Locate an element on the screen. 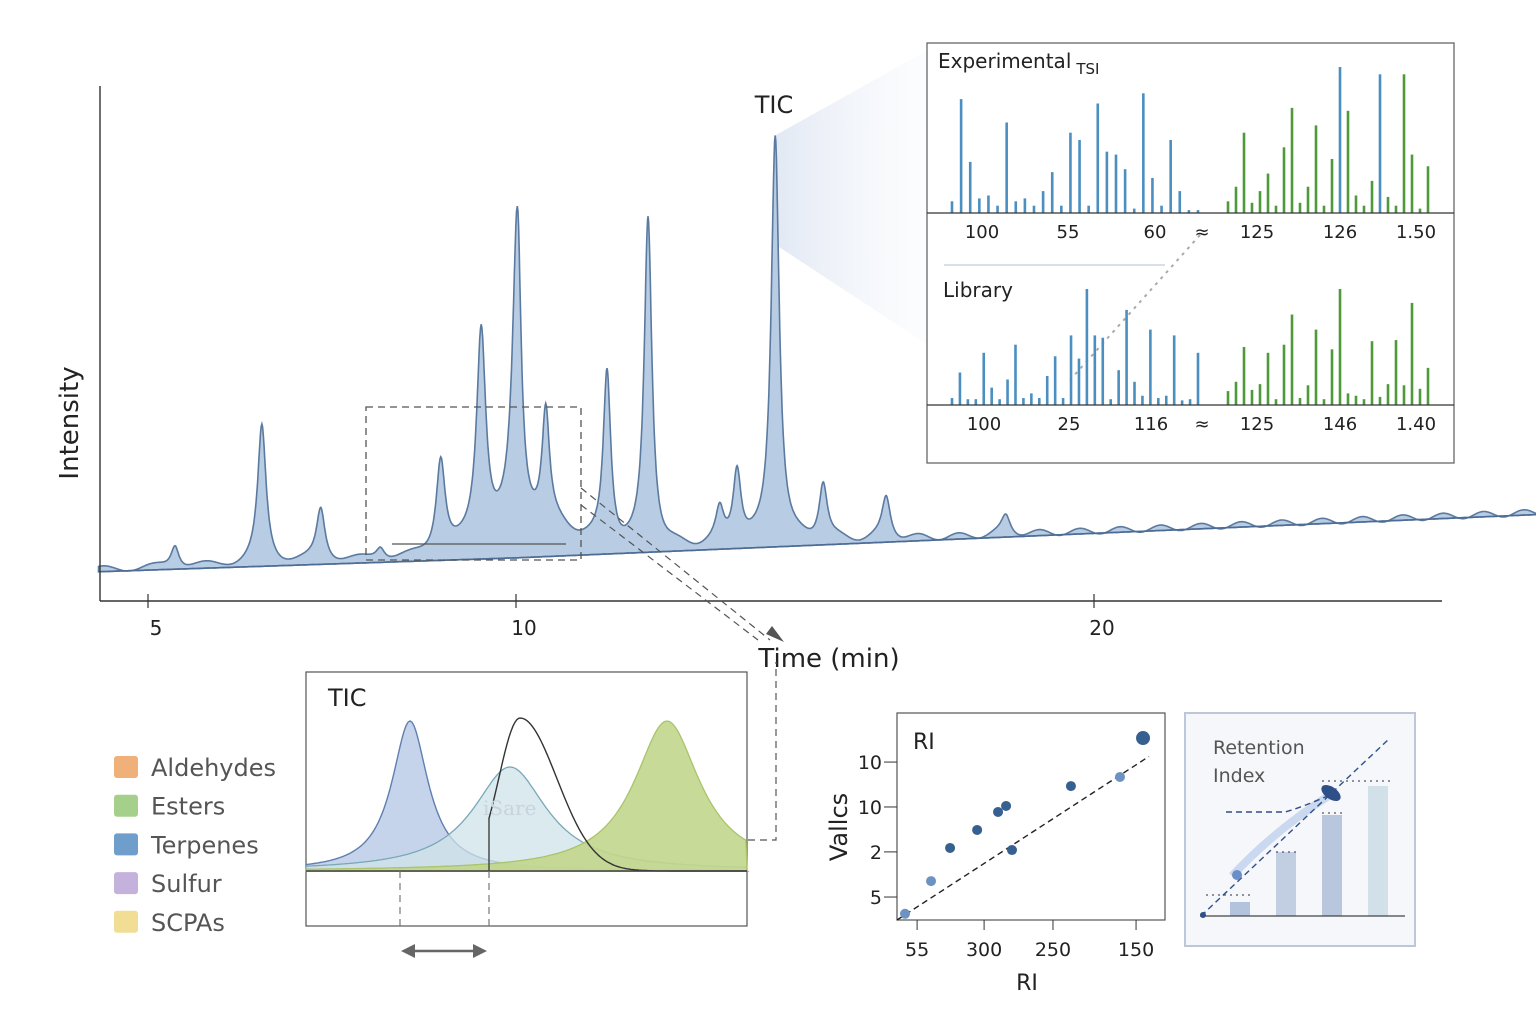 This screenshot has width=1536, height=1024. x-tick-label: 5 is located at coordinates (156, 628).